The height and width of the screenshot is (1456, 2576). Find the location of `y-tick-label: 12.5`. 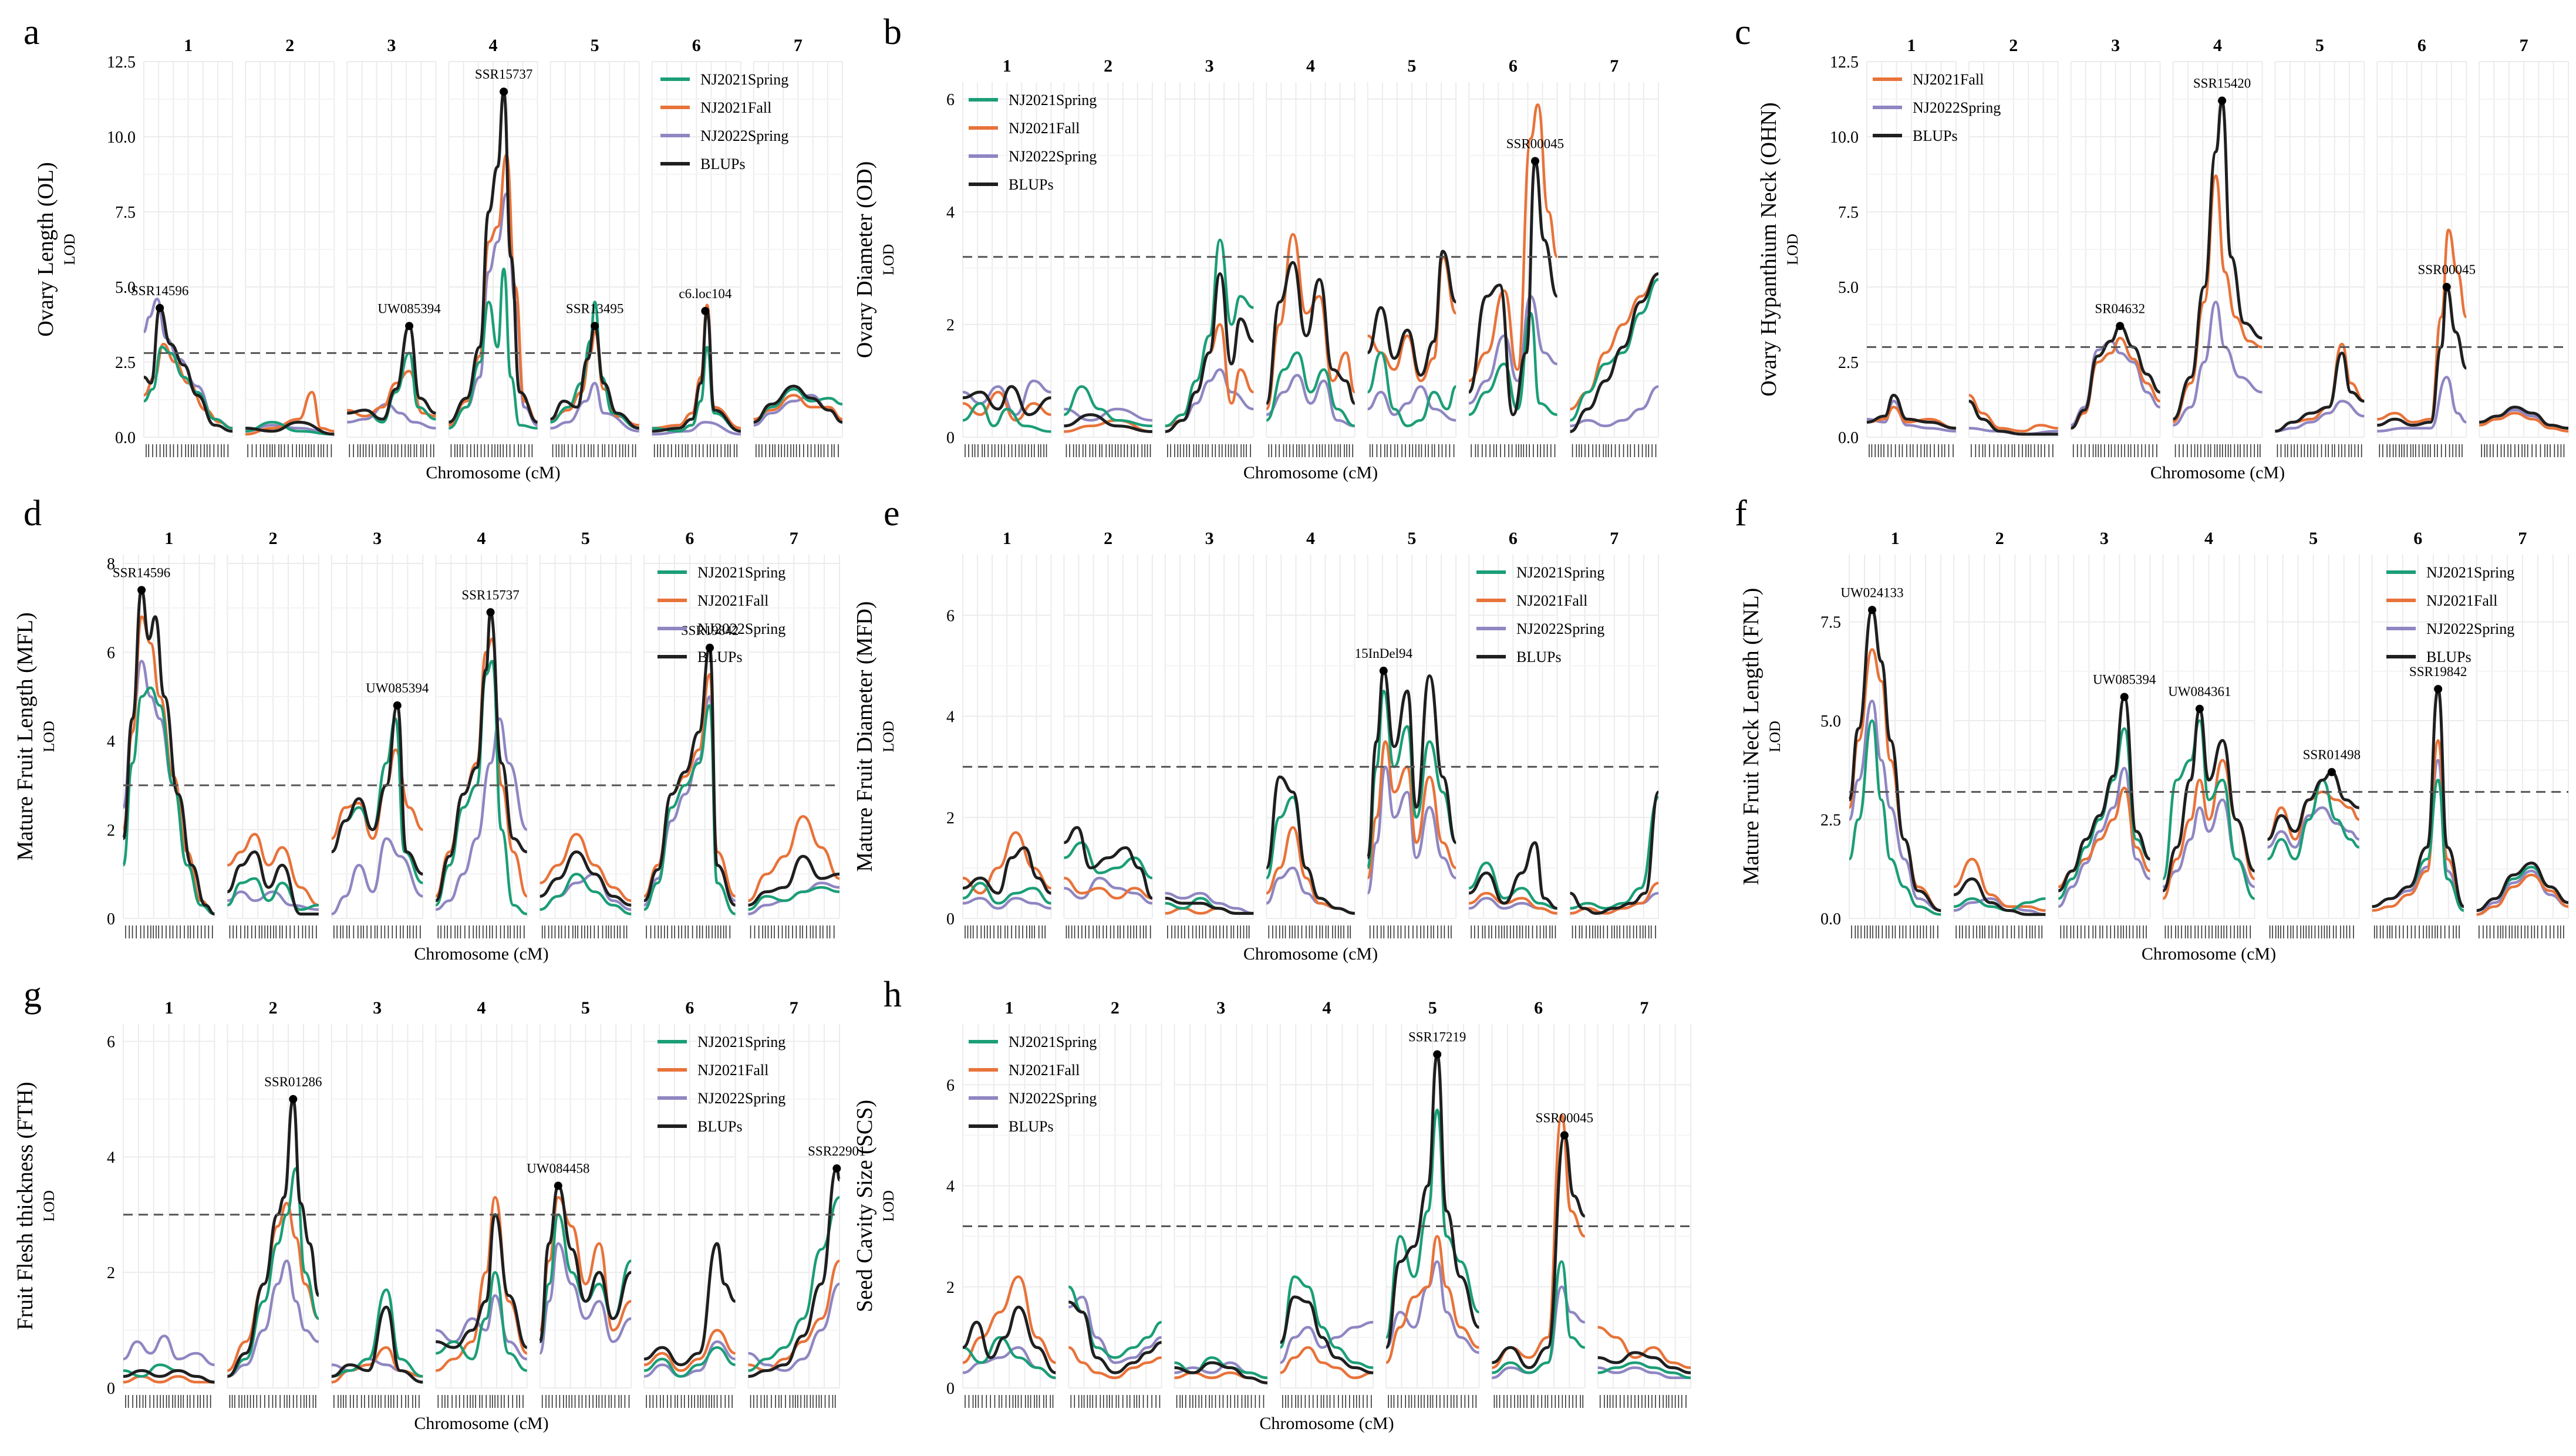

y-tick-label: 12.5 is located at coordinates (1844, 62).